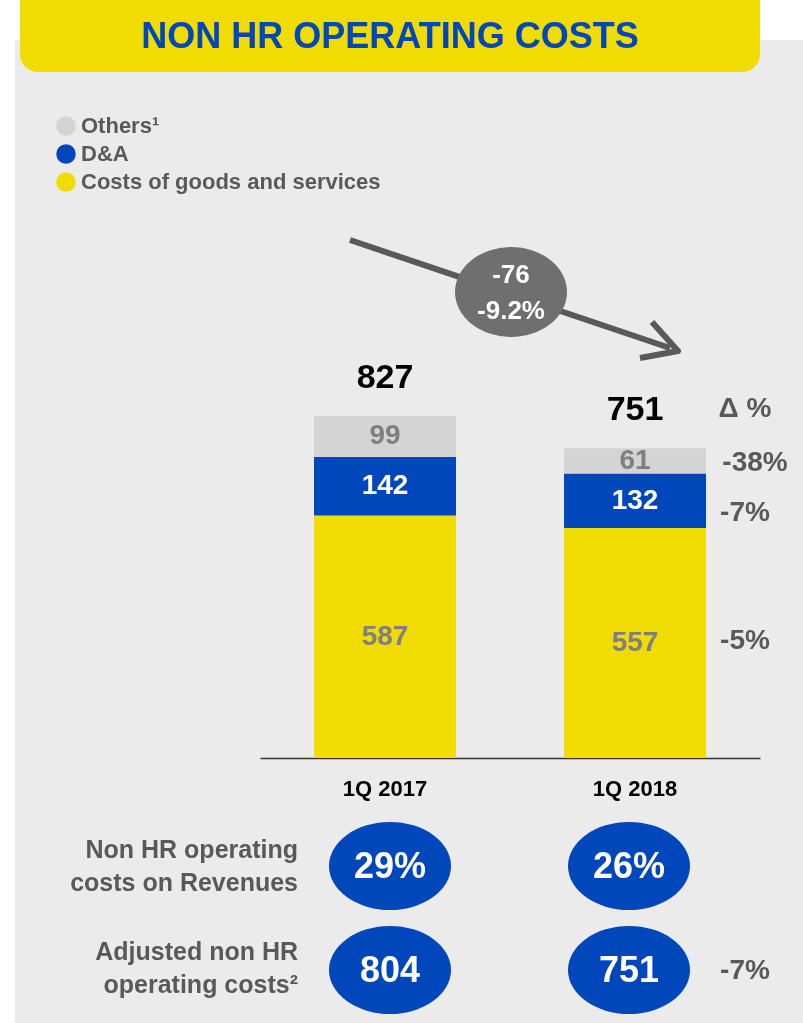 Image resolution: width=803 pixels, height=1023 pixels. I want to click on text: -9.2%, so click(511, 310).